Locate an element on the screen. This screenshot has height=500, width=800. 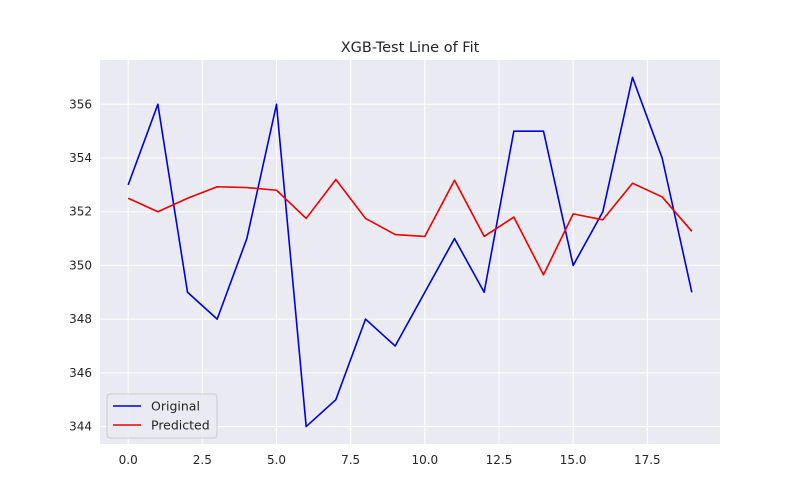
x-tick-label: 2.5 is located at coordinates (202, 460).